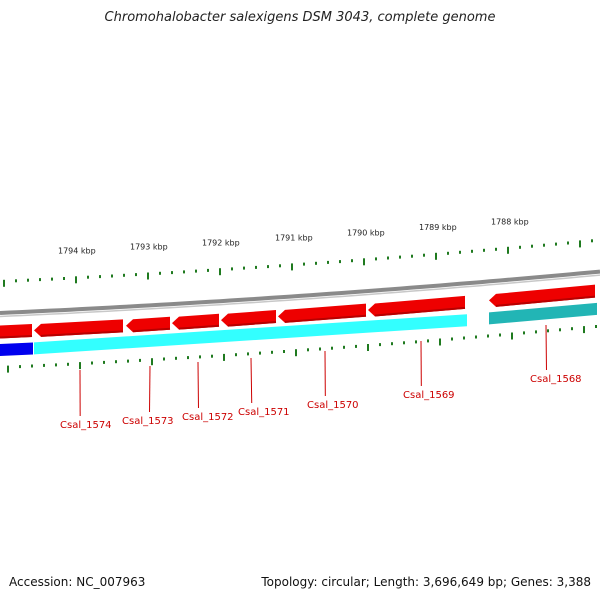 The height and width of the screenshot is (600, 600). What do you see at coordinates (429, 395) in the screenshot?
I see `gene-label: Csal_1569` at bounding box center [429, 395].